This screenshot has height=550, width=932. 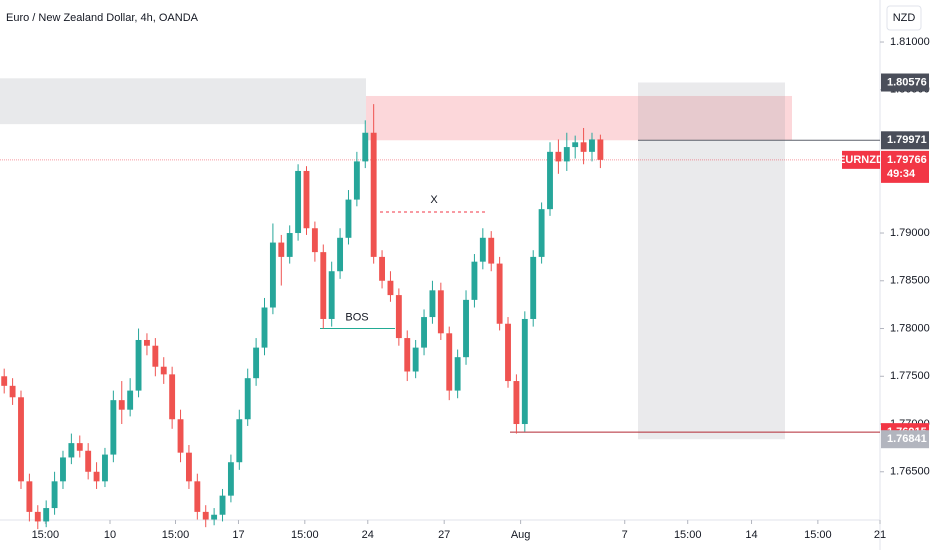 I want to click on symbol-label: EURNZD, so click(x=861, y=160).